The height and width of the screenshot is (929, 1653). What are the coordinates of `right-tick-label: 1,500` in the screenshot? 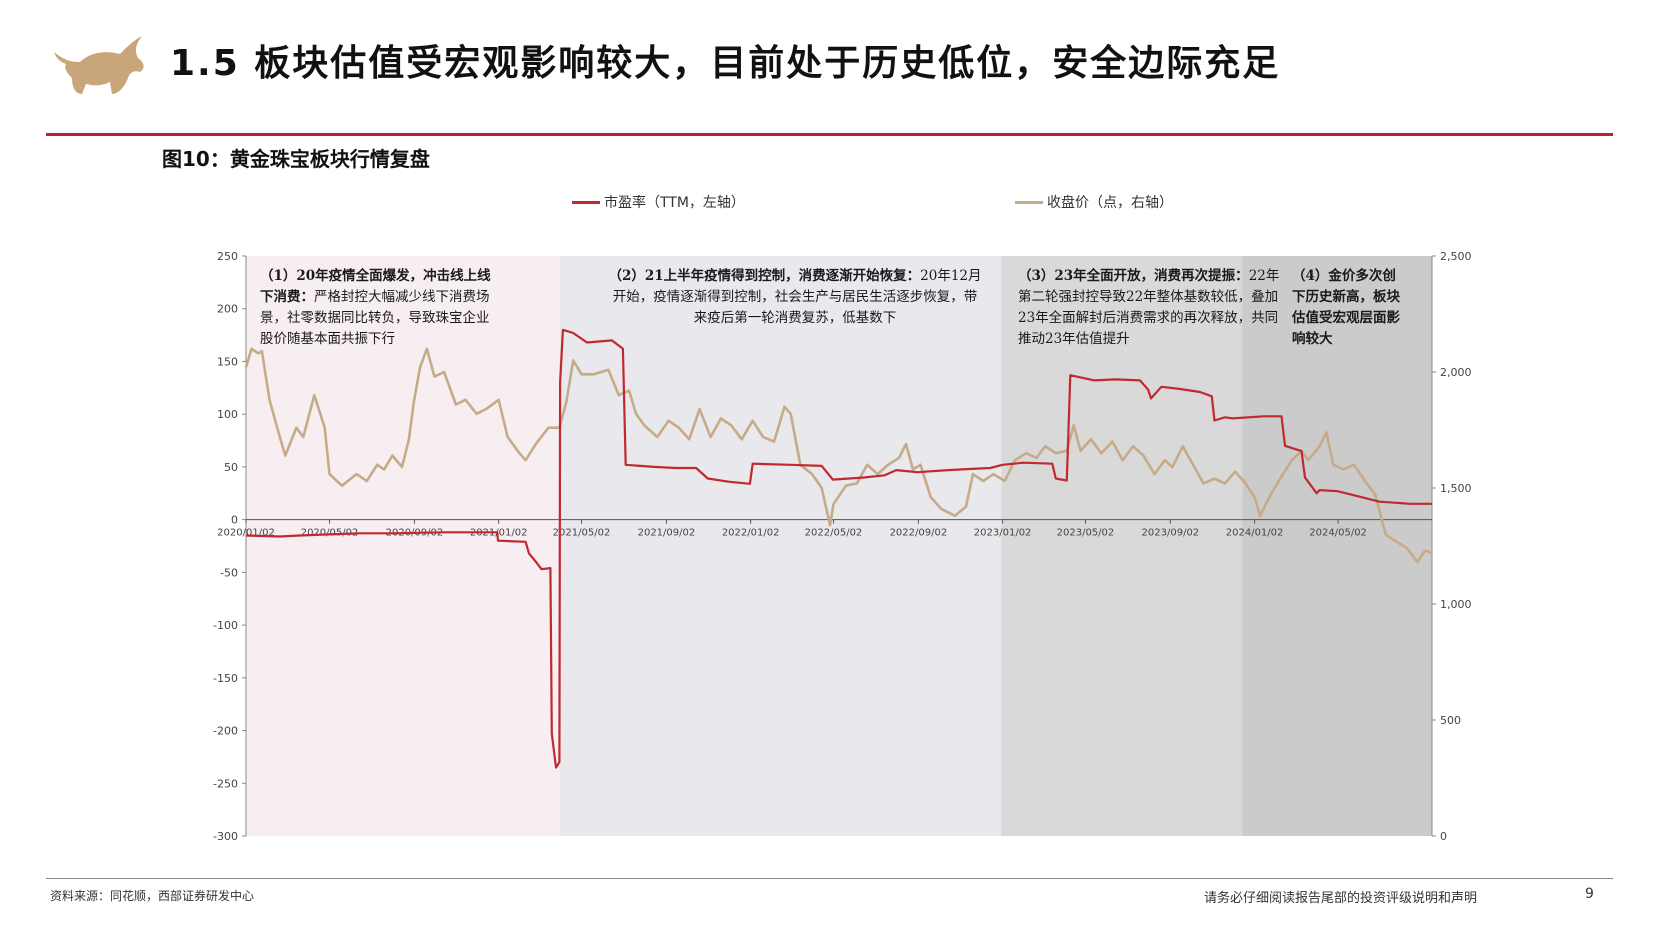 It's located at (1456, 488).